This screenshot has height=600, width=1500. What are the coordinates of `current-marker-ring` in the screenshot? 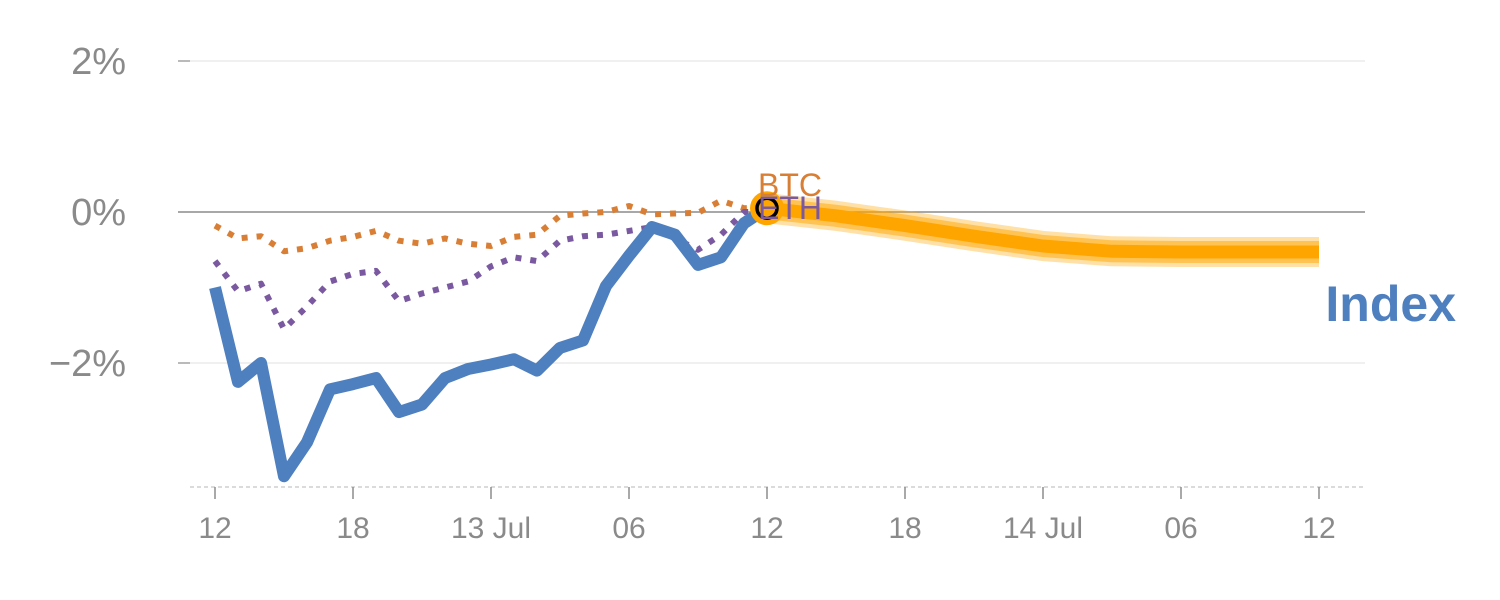 It's located at (767, 208).